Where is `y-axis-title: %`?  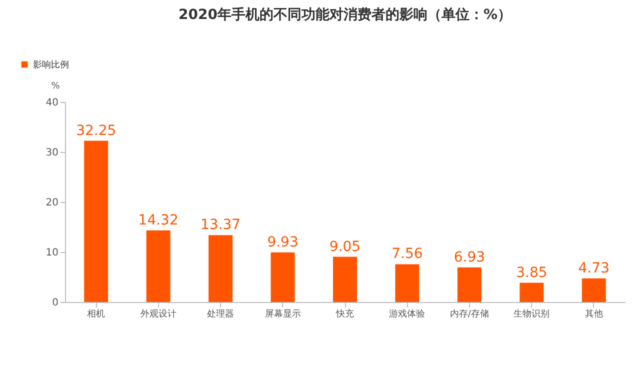 y-axis-title: % is located at coordinates (55, 87).